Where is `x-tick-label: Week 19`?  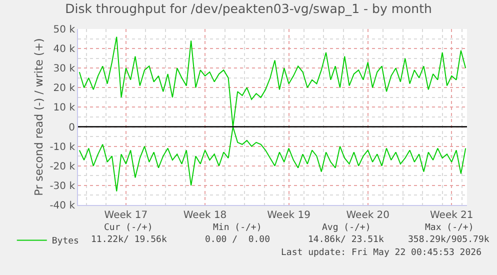
x-tick-label: Week 19 is located at coordinates (288, 215).